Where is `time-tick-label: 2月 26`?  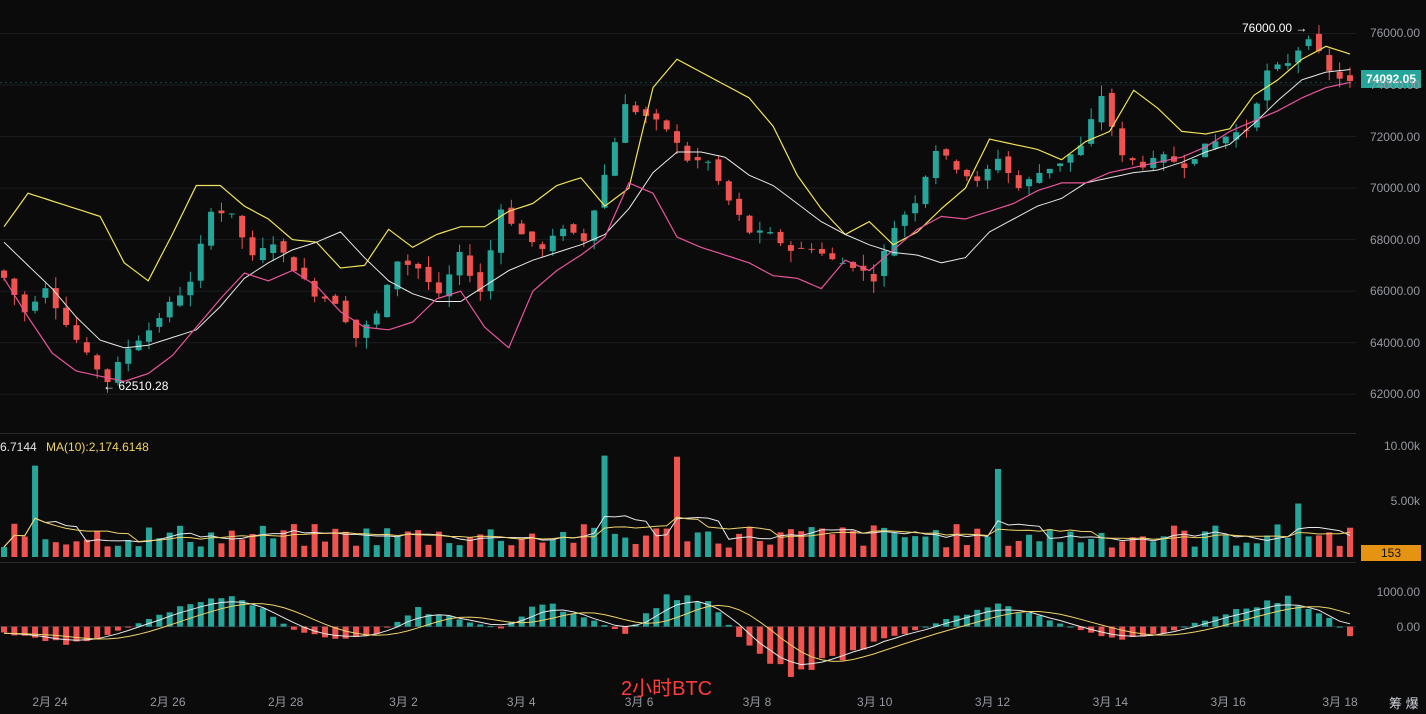
time-tick-label: 2月 26 is located at coordinates (168, 702).